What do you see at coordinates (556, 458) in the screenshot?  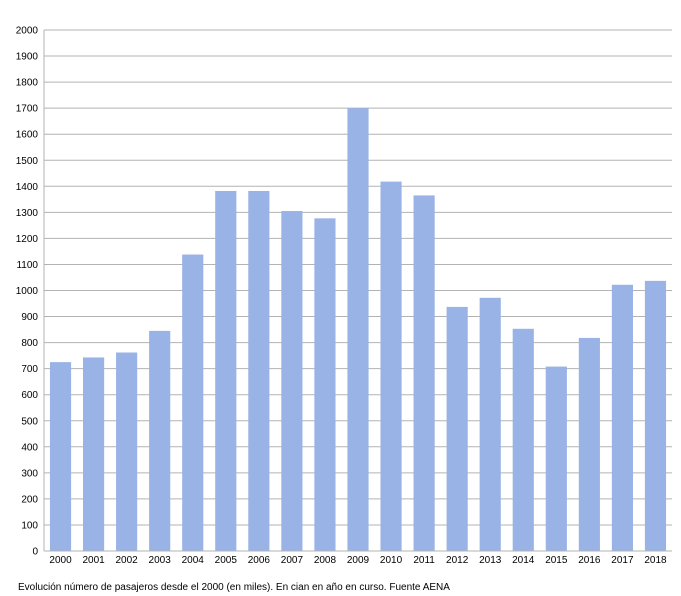 I see `bar-2015` at bounding box center [556, 458].